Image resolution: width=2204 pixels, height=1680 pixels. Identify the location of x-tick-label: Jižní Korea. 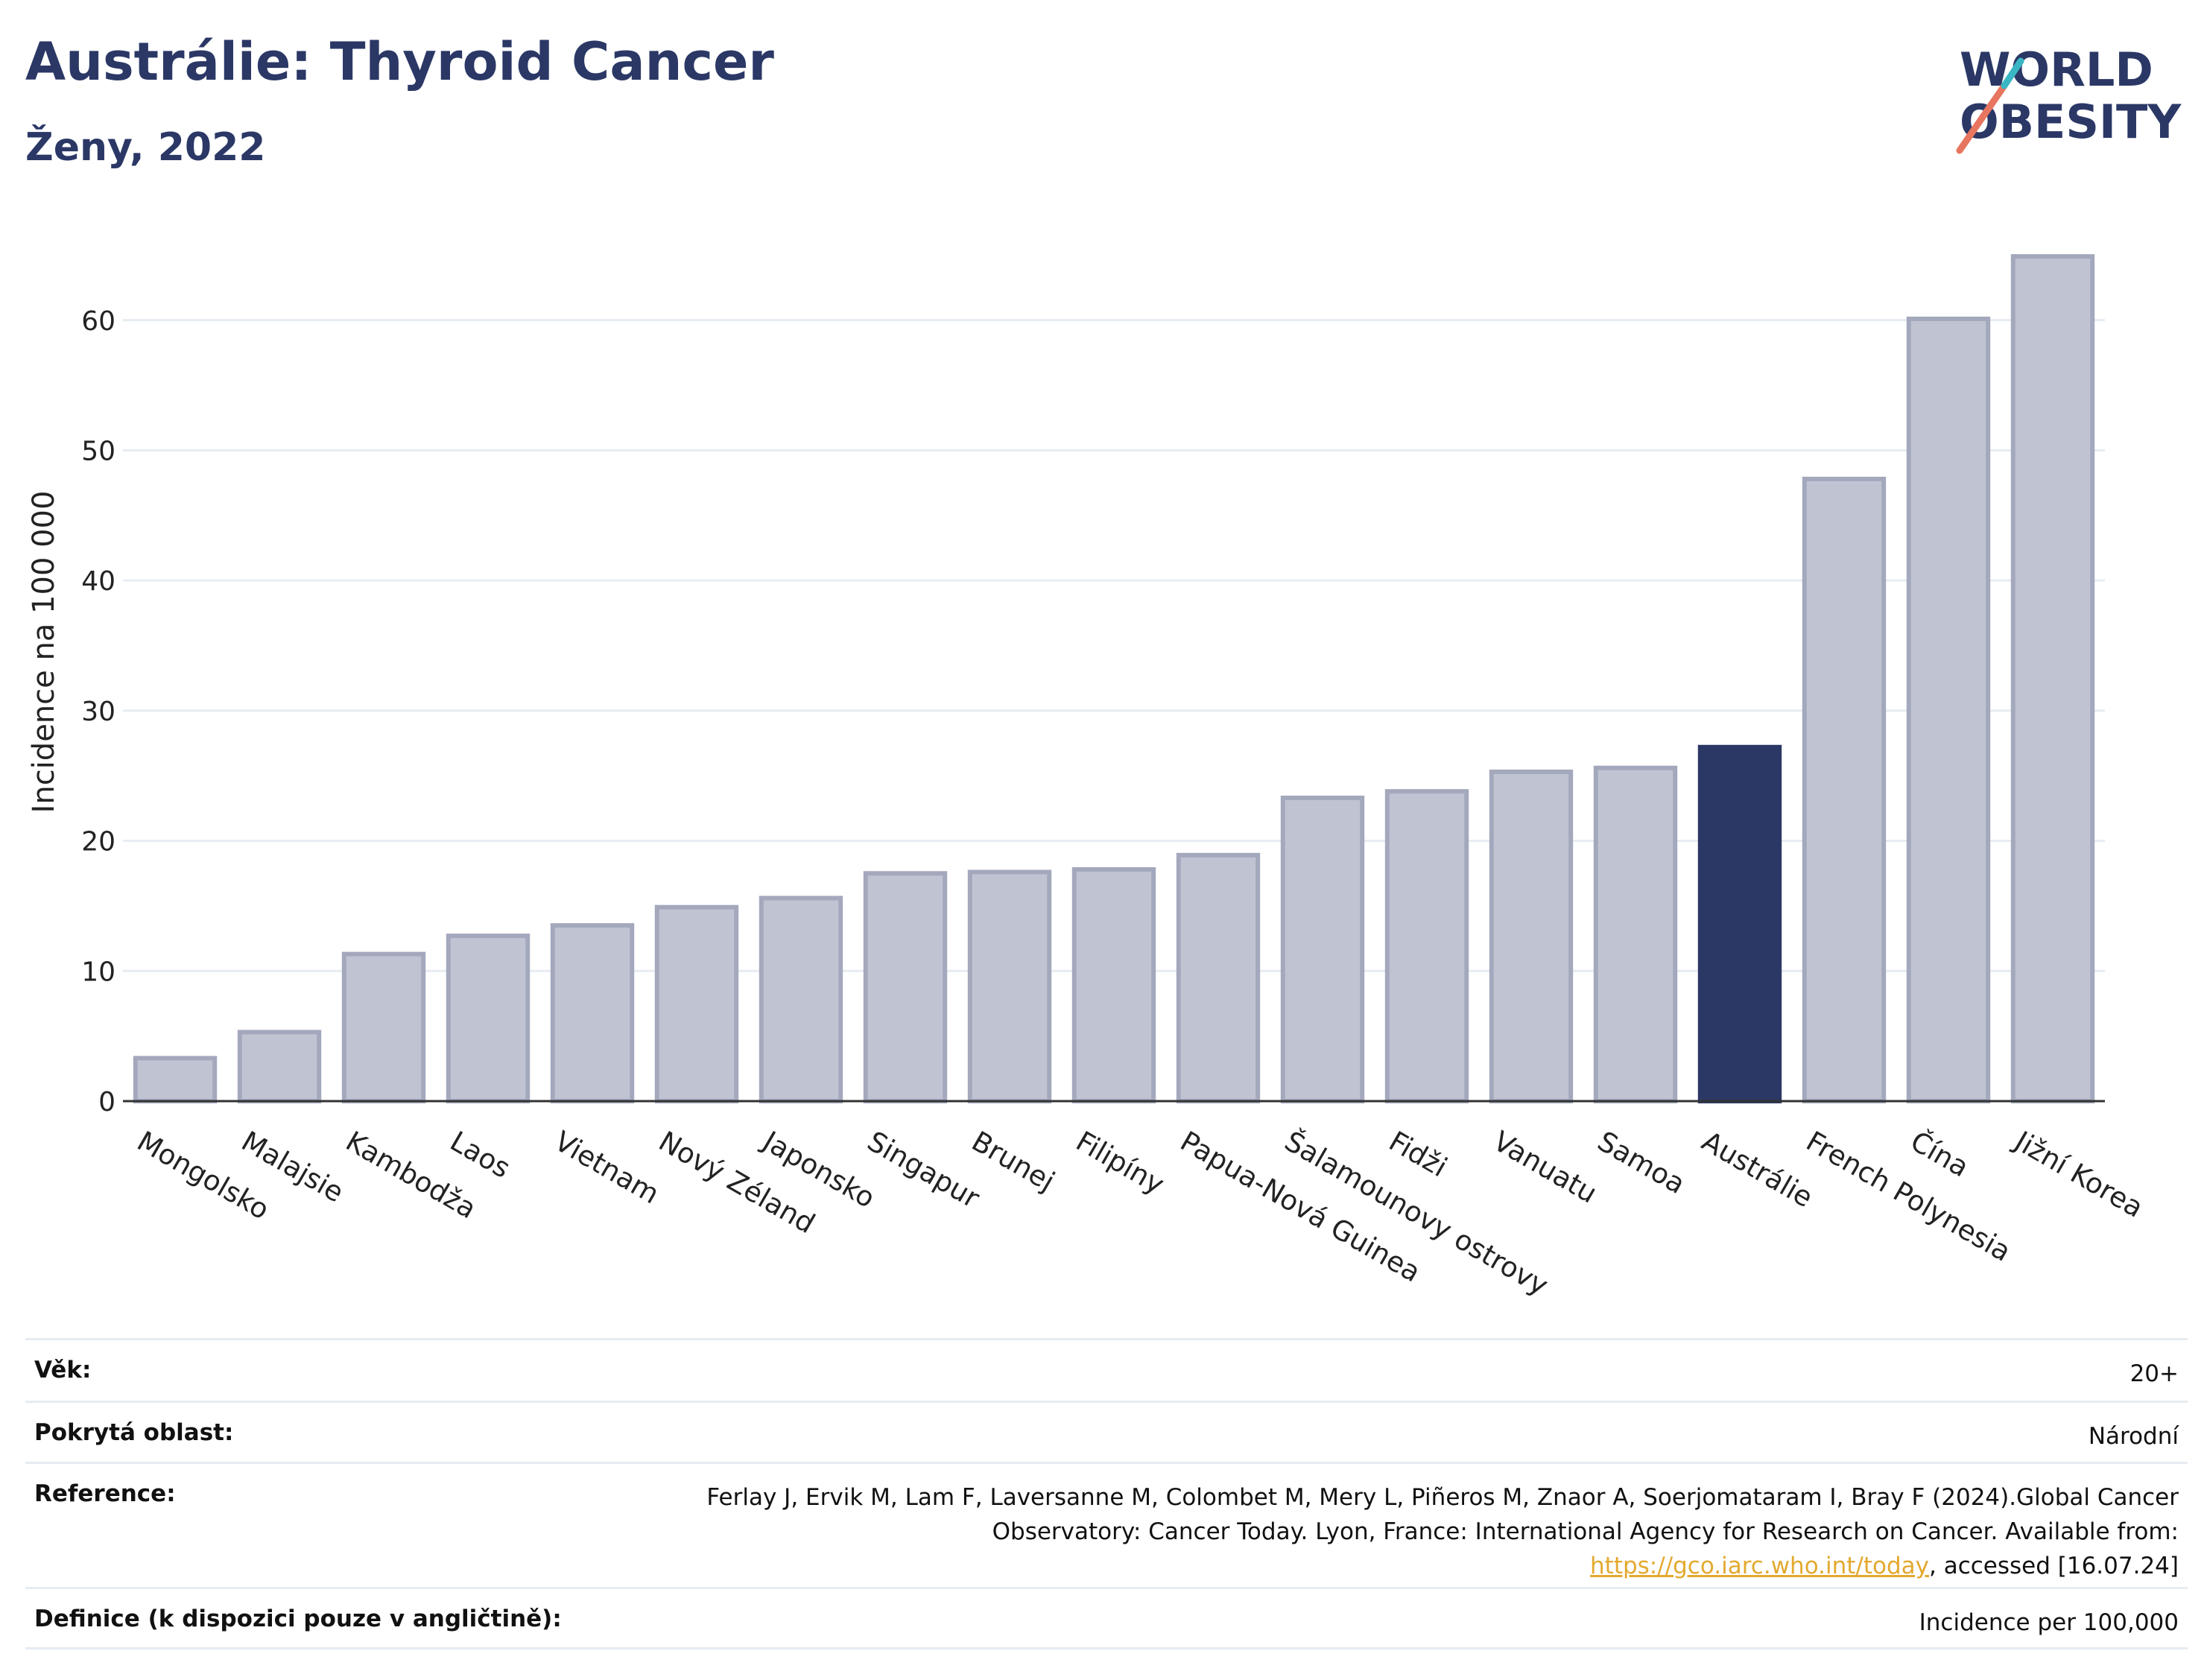
(2078, 1174).